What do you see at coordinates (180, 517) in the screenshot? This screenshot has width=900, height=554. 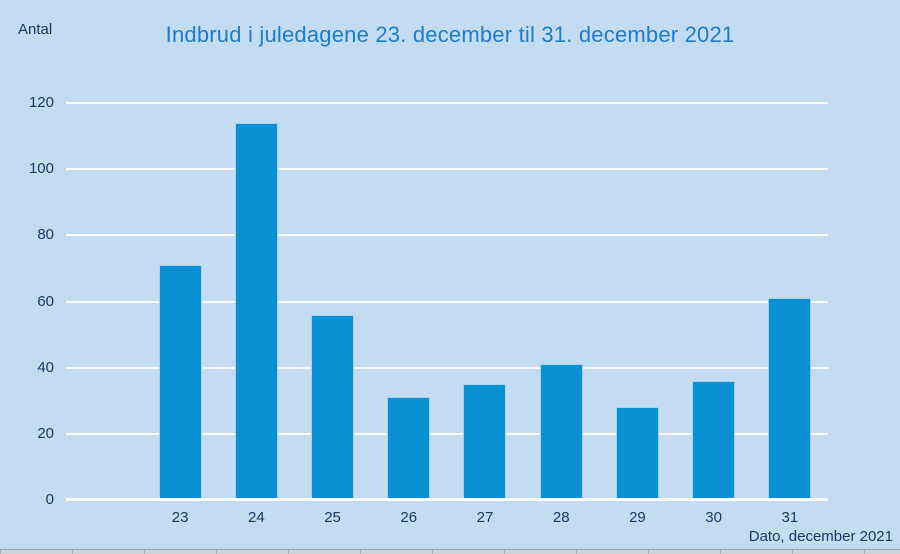 I see `x-tick-label-23: 23` at bounding box center [180, 517].